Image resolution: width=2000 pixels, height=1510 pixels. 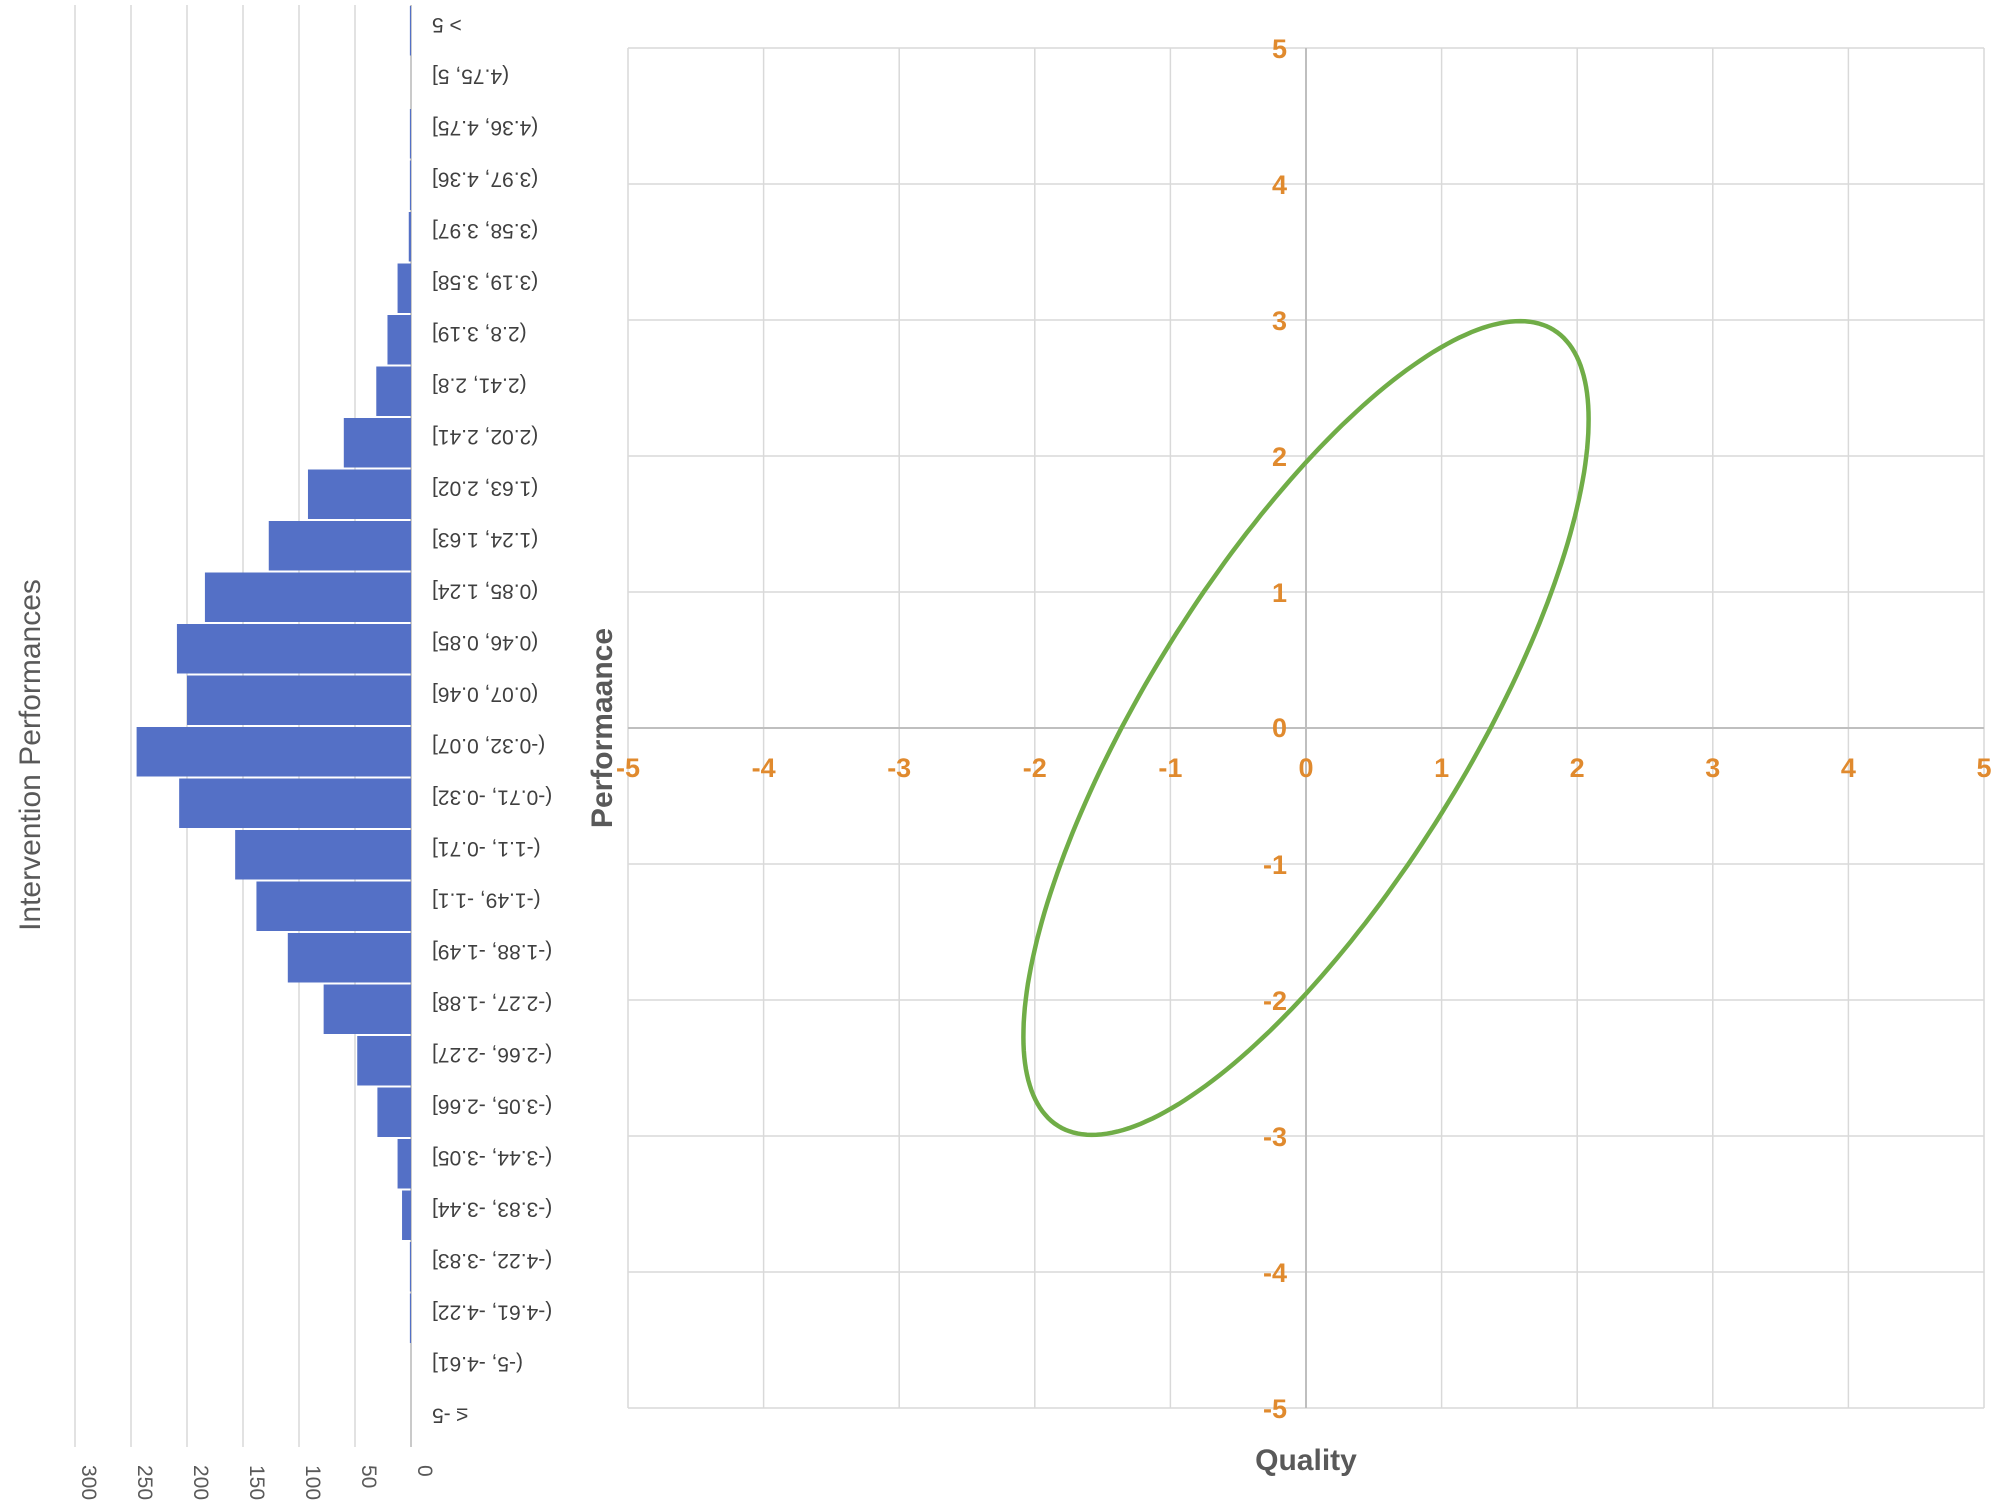 What do you see at coordinates (1275, 1001) in the screenshot?
I see `plot-y-tick-label: -2` at bounding box center [1275, 1001].